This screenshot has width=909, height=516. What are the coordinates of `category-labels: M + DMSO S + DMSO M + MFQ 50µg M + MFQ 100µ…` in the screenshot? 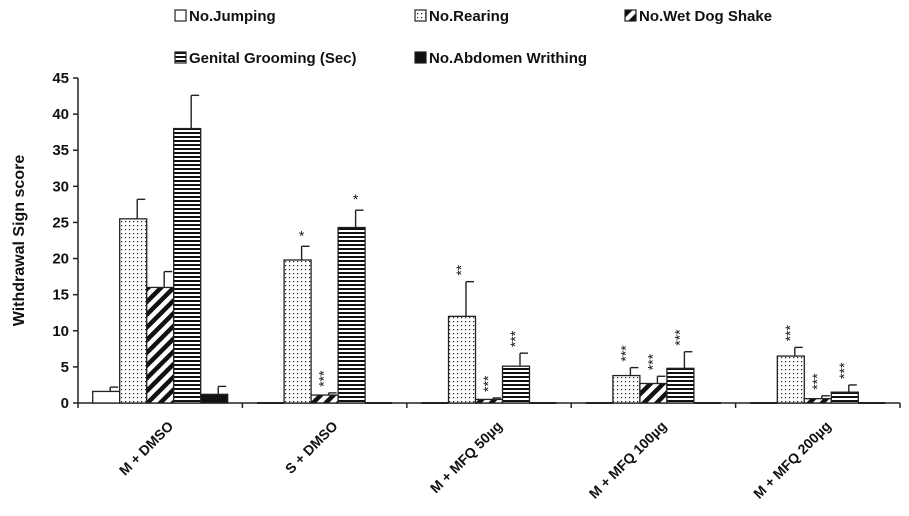 It's located at (475, 460).